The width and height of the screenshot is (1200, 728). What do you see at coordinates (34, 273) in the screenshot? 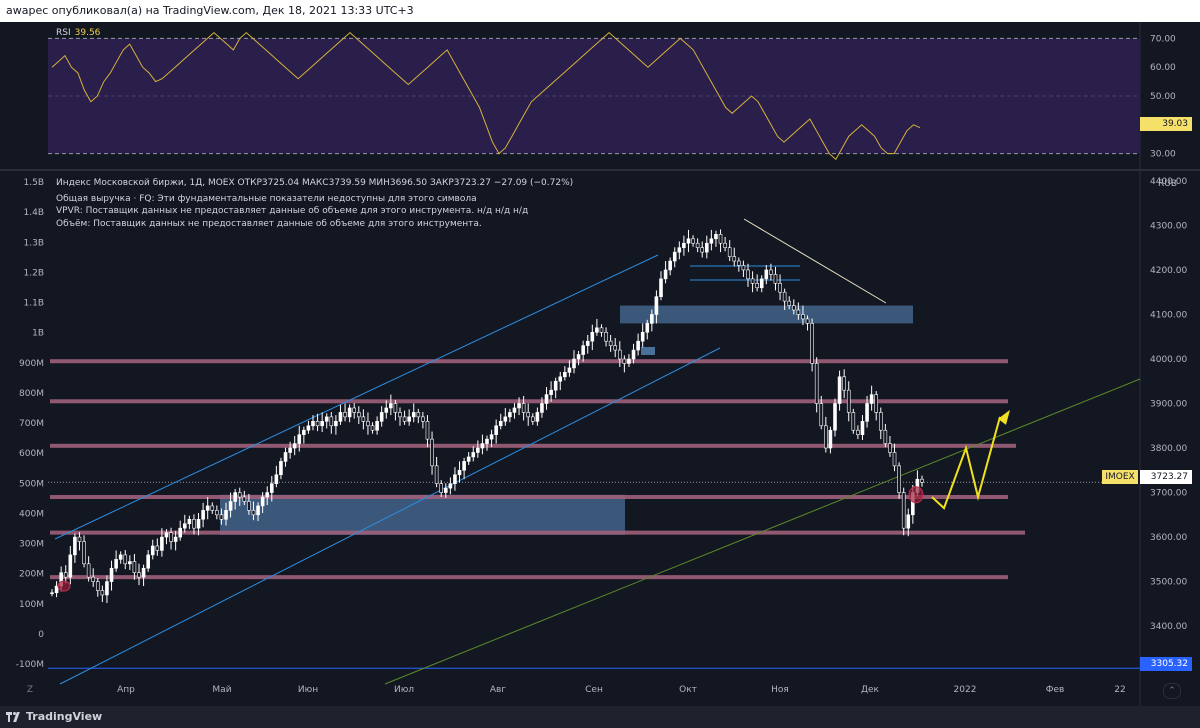
I see `volume-tick-label: 1.2B` at bounding box center [34, 273].